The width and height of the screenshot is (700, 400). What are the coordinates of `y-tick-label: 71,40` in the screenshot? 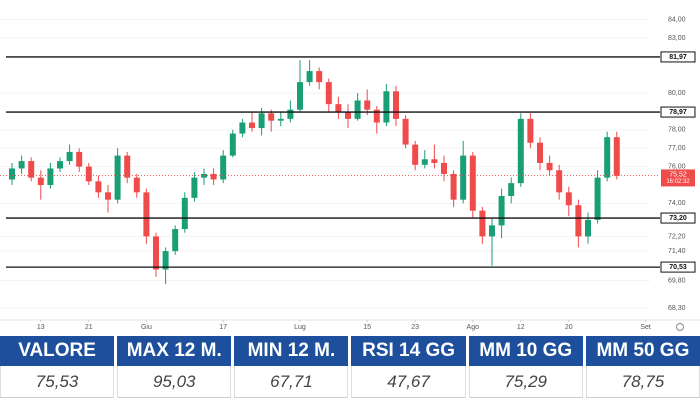 It's located at (677, 251).